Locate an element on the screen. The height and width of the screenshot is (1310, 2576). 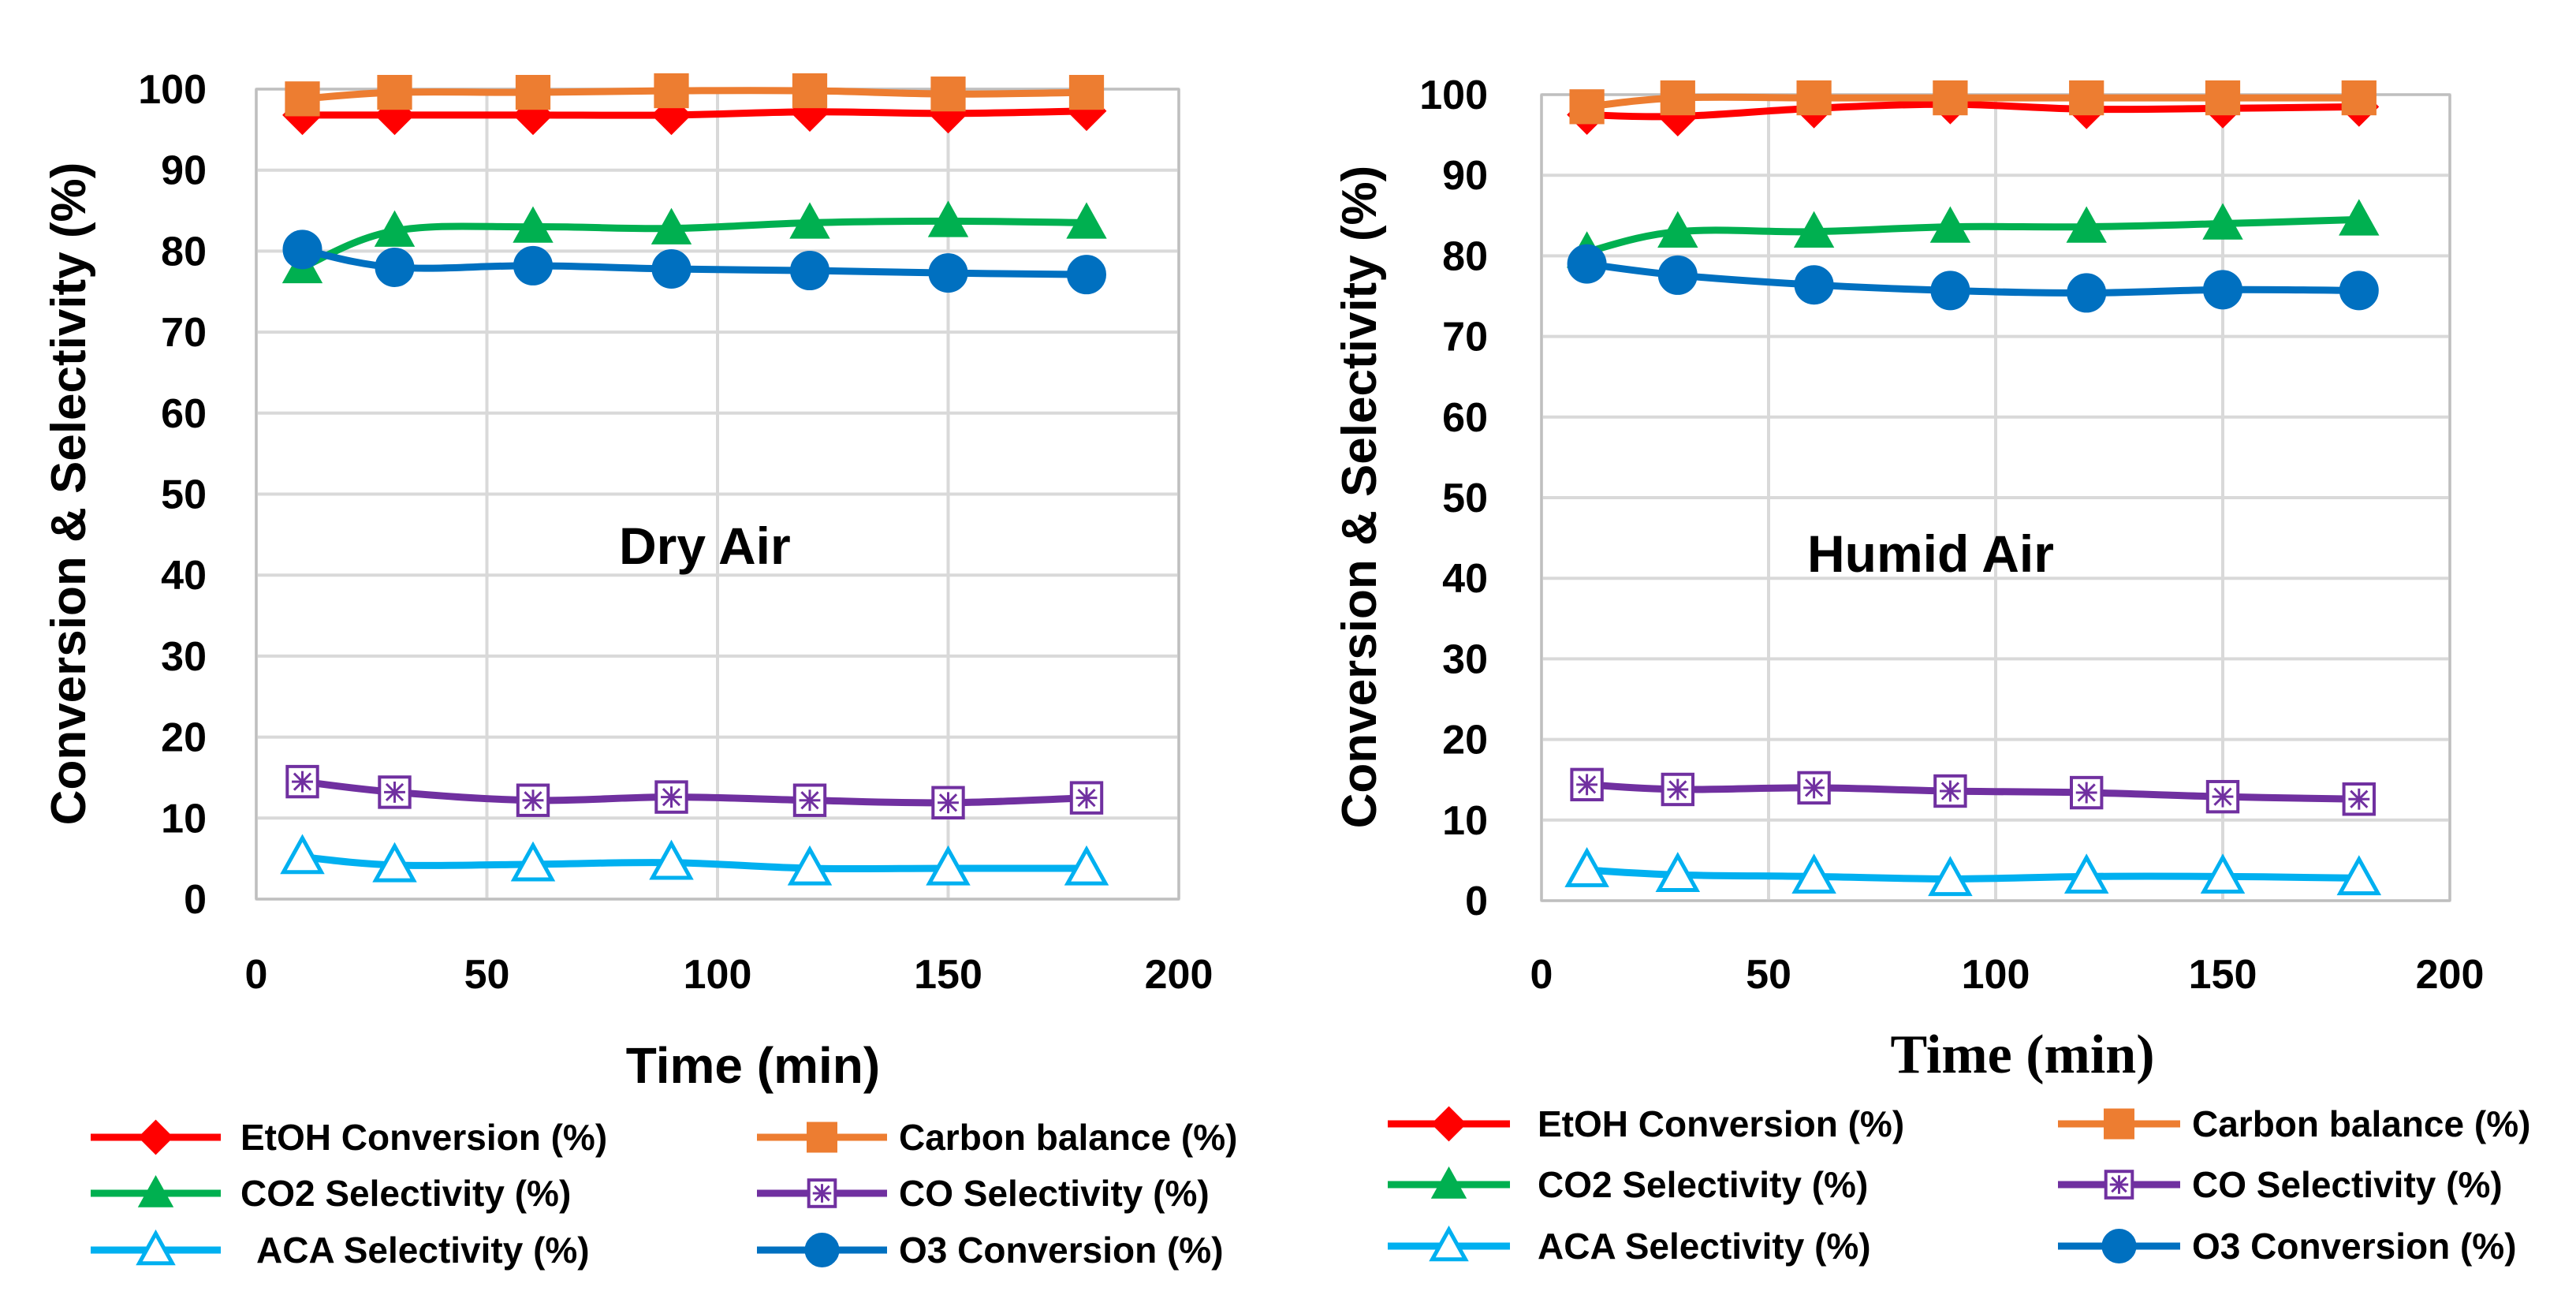
x-axis-ticks: 0 50 100 150 200 is located at coordinates (729, 975).